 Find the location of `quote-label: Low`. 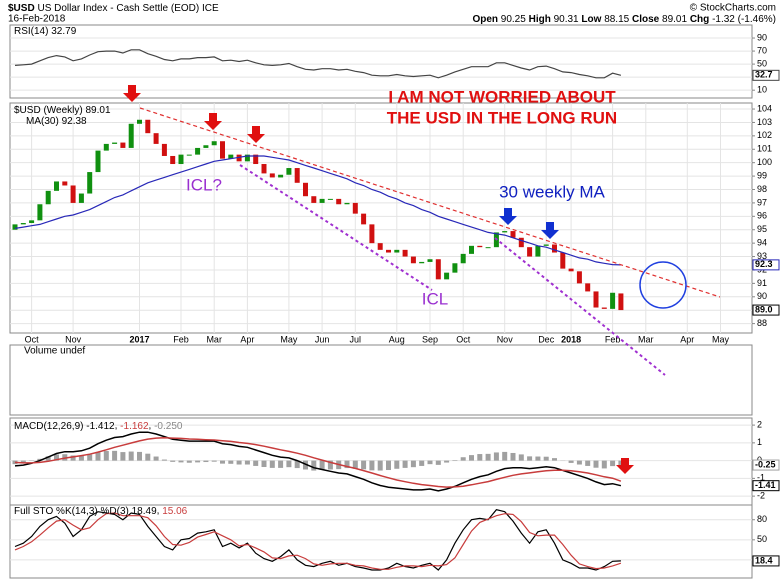

quote-label: Low is located at coordinates (591, 19).